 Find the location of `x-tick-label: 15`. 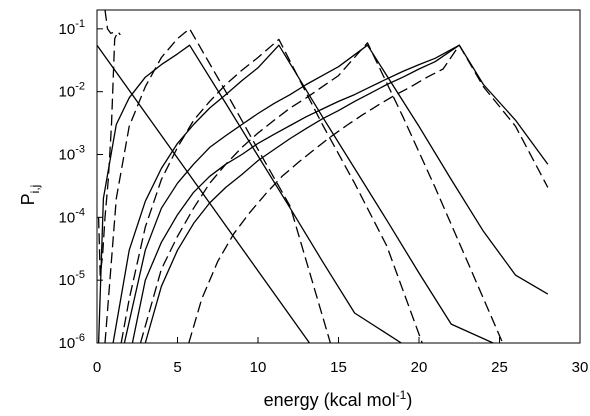

x-tick-label: 15 is located at coordinates (338, 367).